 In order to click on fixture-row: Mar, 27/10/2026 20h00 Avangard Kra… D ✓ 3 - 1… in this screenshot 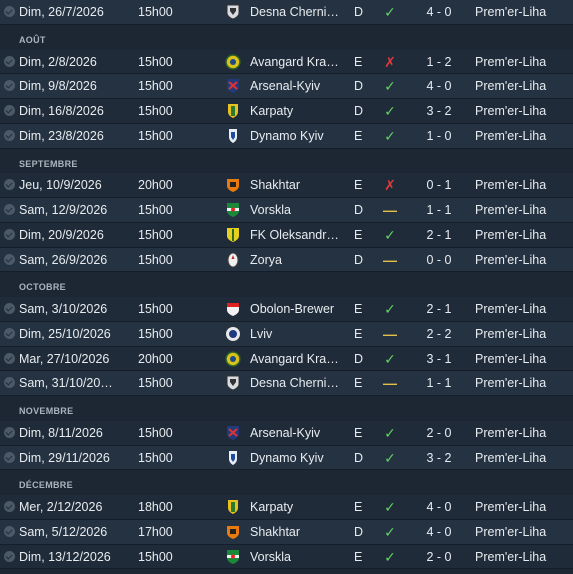, I will do `click(286, 359)`.